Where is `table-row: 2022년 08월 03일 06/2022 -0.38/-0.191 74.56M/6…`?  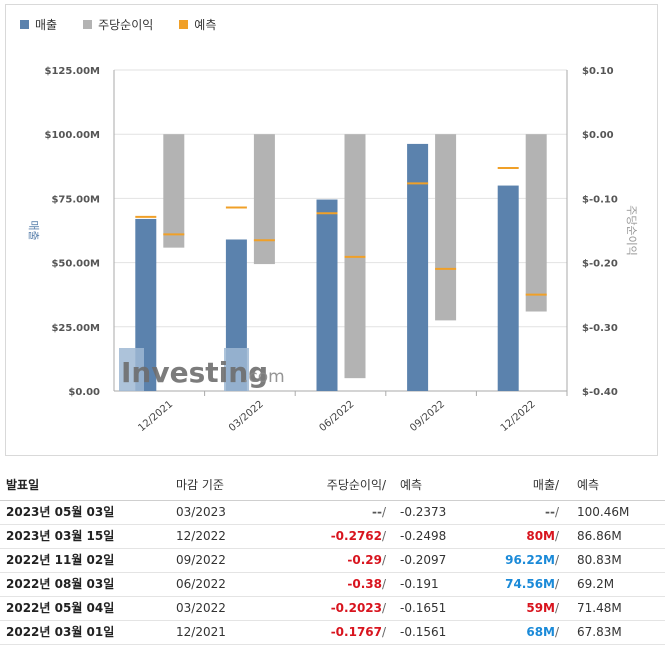 table-row: 2022년 08월 03일 06/2022 -0.38/-0.191 74.56M/6… is located at coordinates (332, 585).